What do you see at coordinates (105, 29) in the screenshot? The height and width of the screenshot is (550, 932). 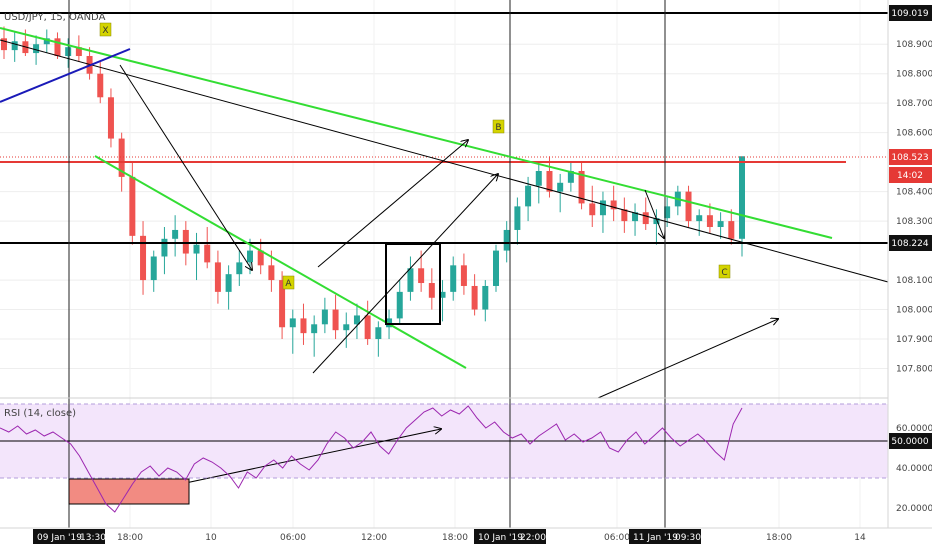 I see `pattern-label-x: X` at bounding box center [105, 29].